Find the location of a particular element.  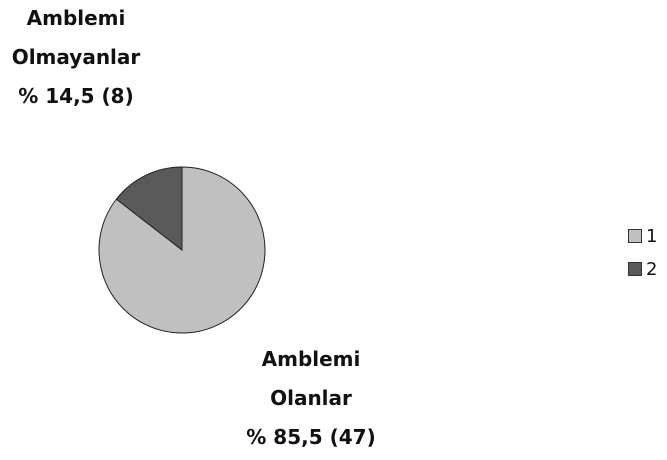

legend-label: 2 is located at coordinates (652, 269).